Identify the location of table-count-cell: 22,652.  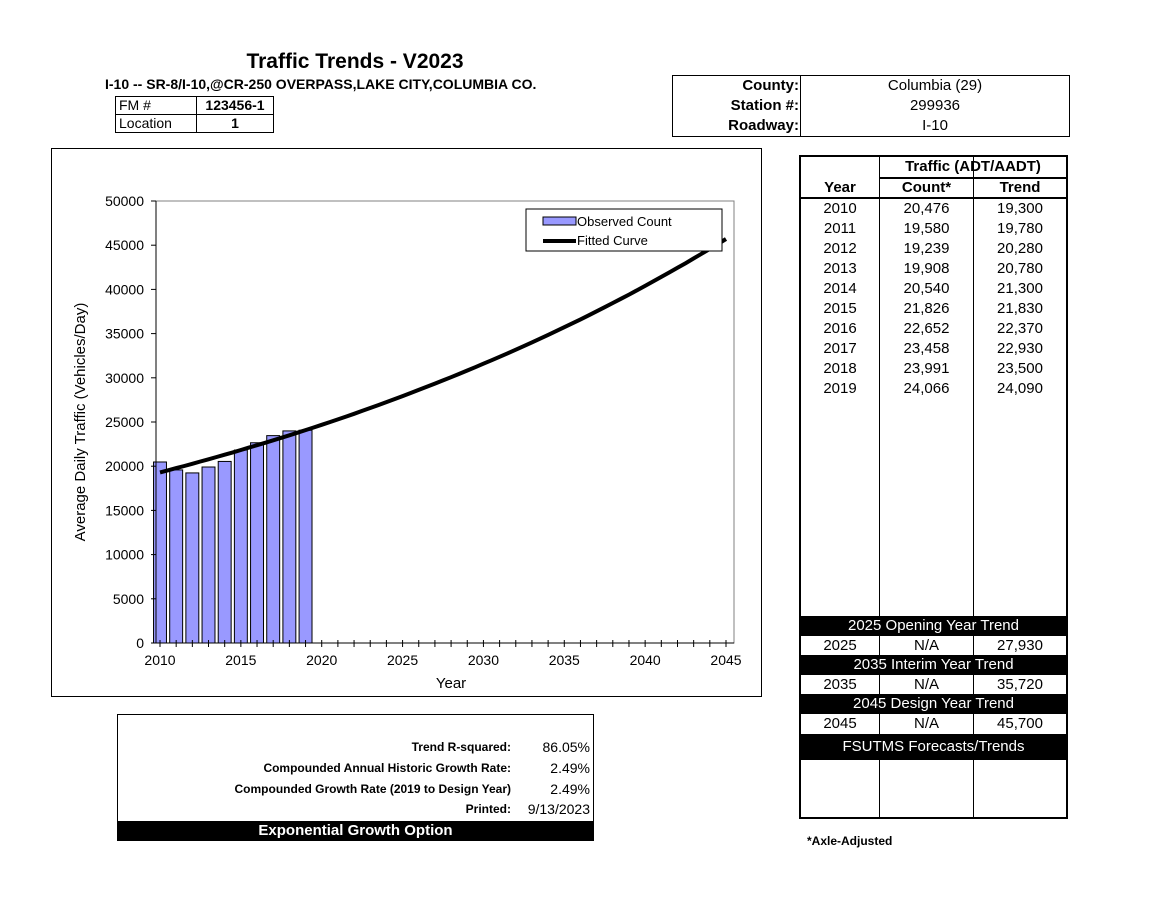
(926, 328).